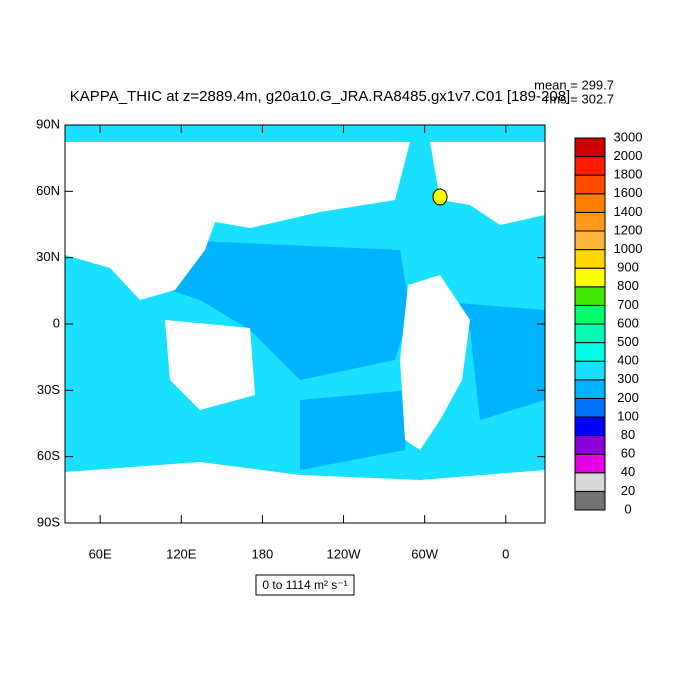 This screenshot has width=675, height=680. What do you see at coordinates (628, 360) in the screenshot?
I see `colorbar-label: 400` at bounding box center [628, 360].